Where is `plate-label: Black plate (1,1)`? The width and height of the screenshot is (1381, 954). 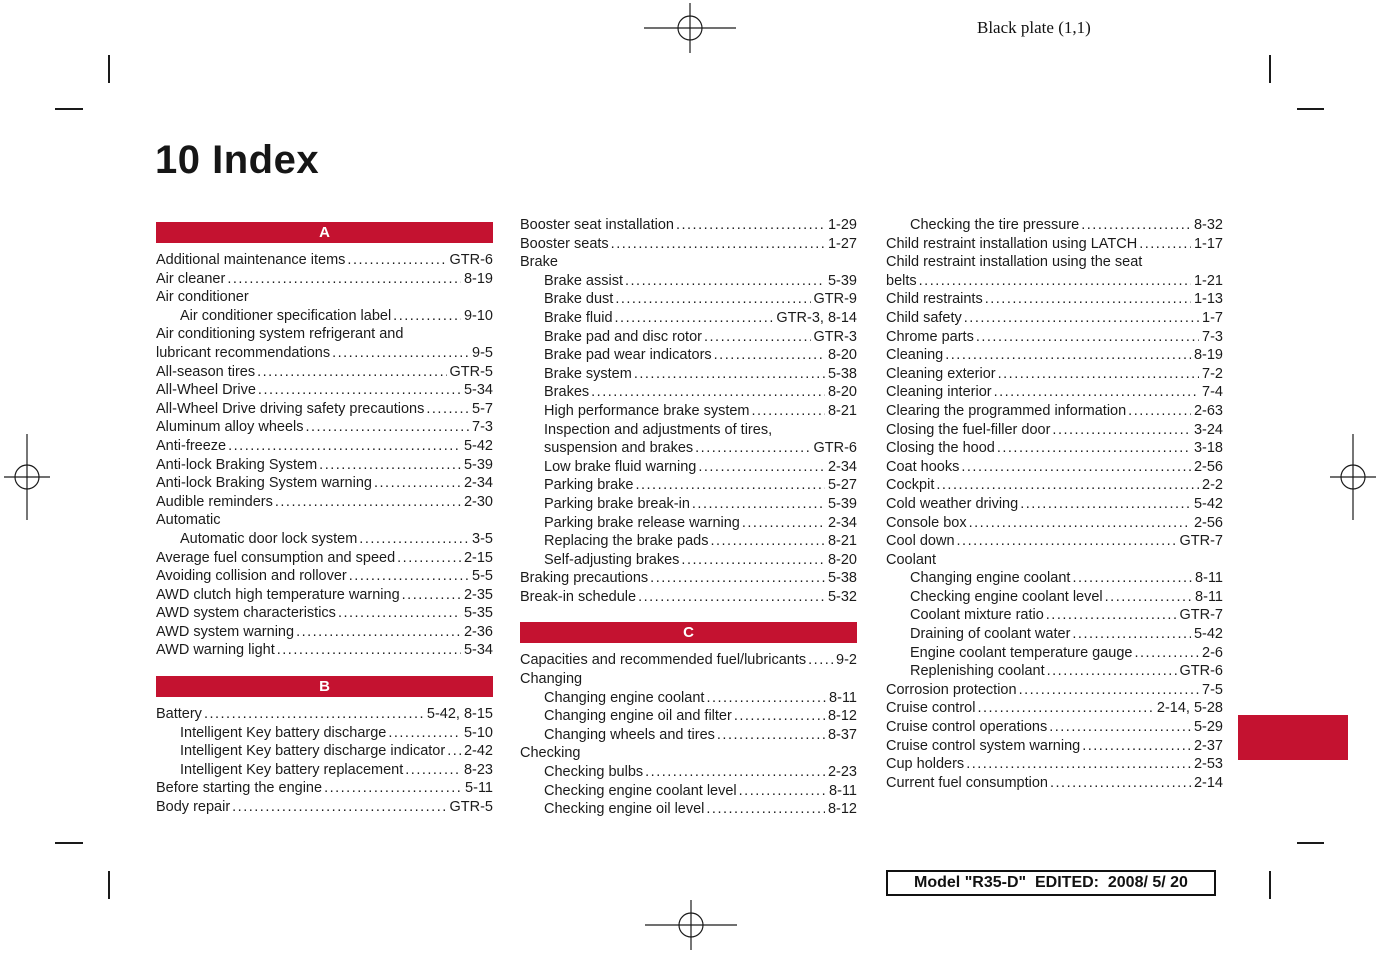 plate-label: Black plate (1,1) is located at coordinates (1034, 27).